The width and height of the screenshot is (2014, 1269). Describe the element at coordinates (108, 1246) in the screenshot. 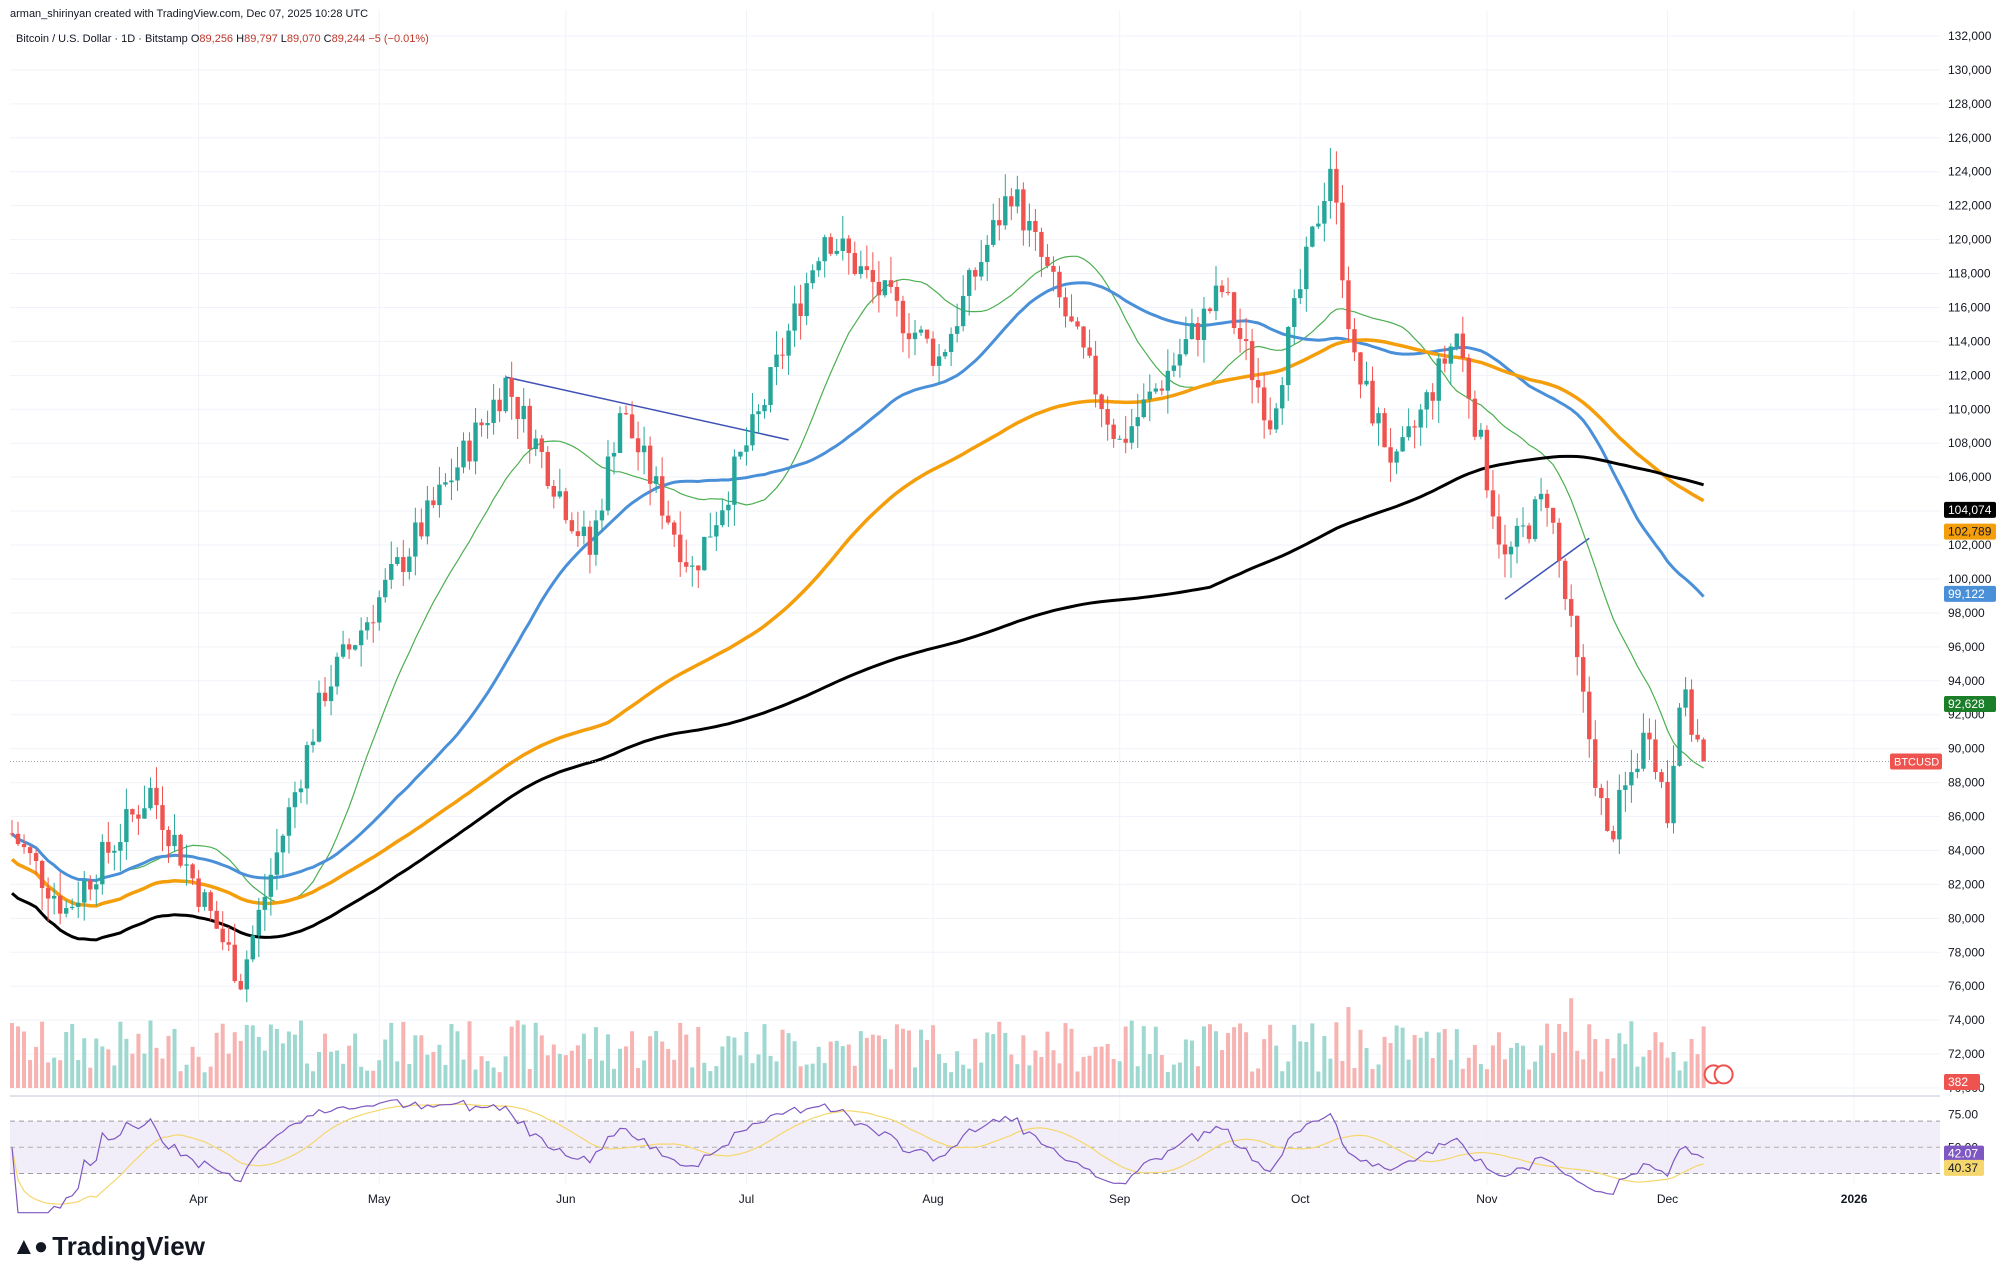

I see `tradingview-logo: ▲● TradingView` at that location.